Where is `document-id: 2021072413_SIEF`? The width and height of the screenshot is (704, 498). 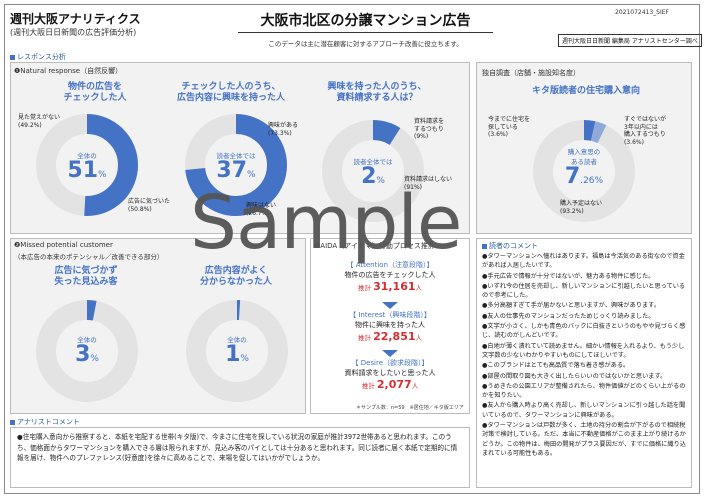
document-id: 2021072413_SIEF is located at coordinates (642, 12).